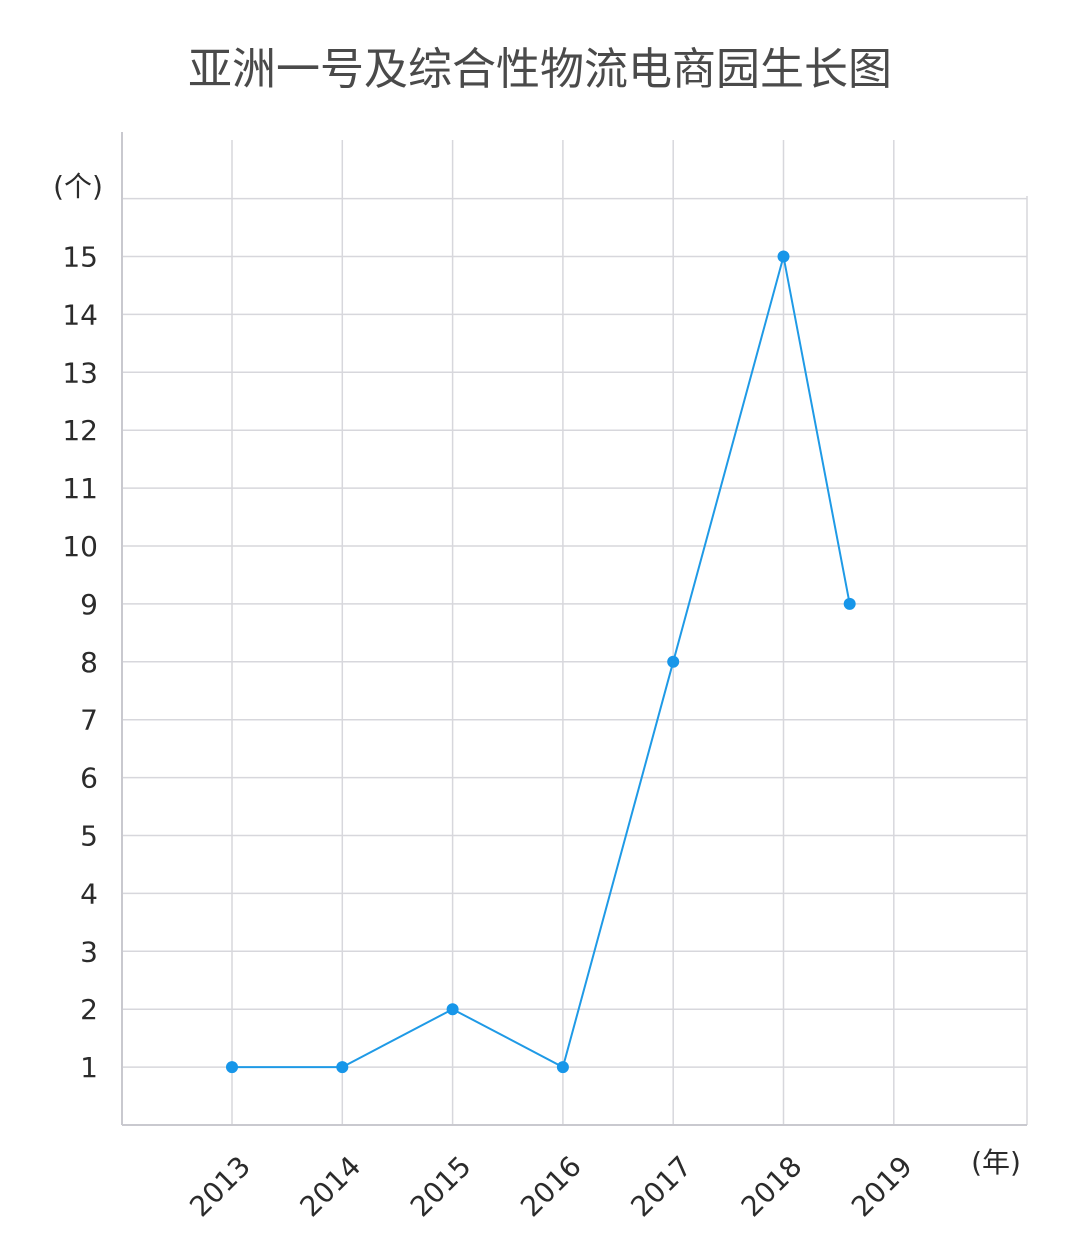  What do you see at coordinates (882, 1187) in the screenshot?
I see `x-tick-label: 2019` at bounding box center [882, 1187].